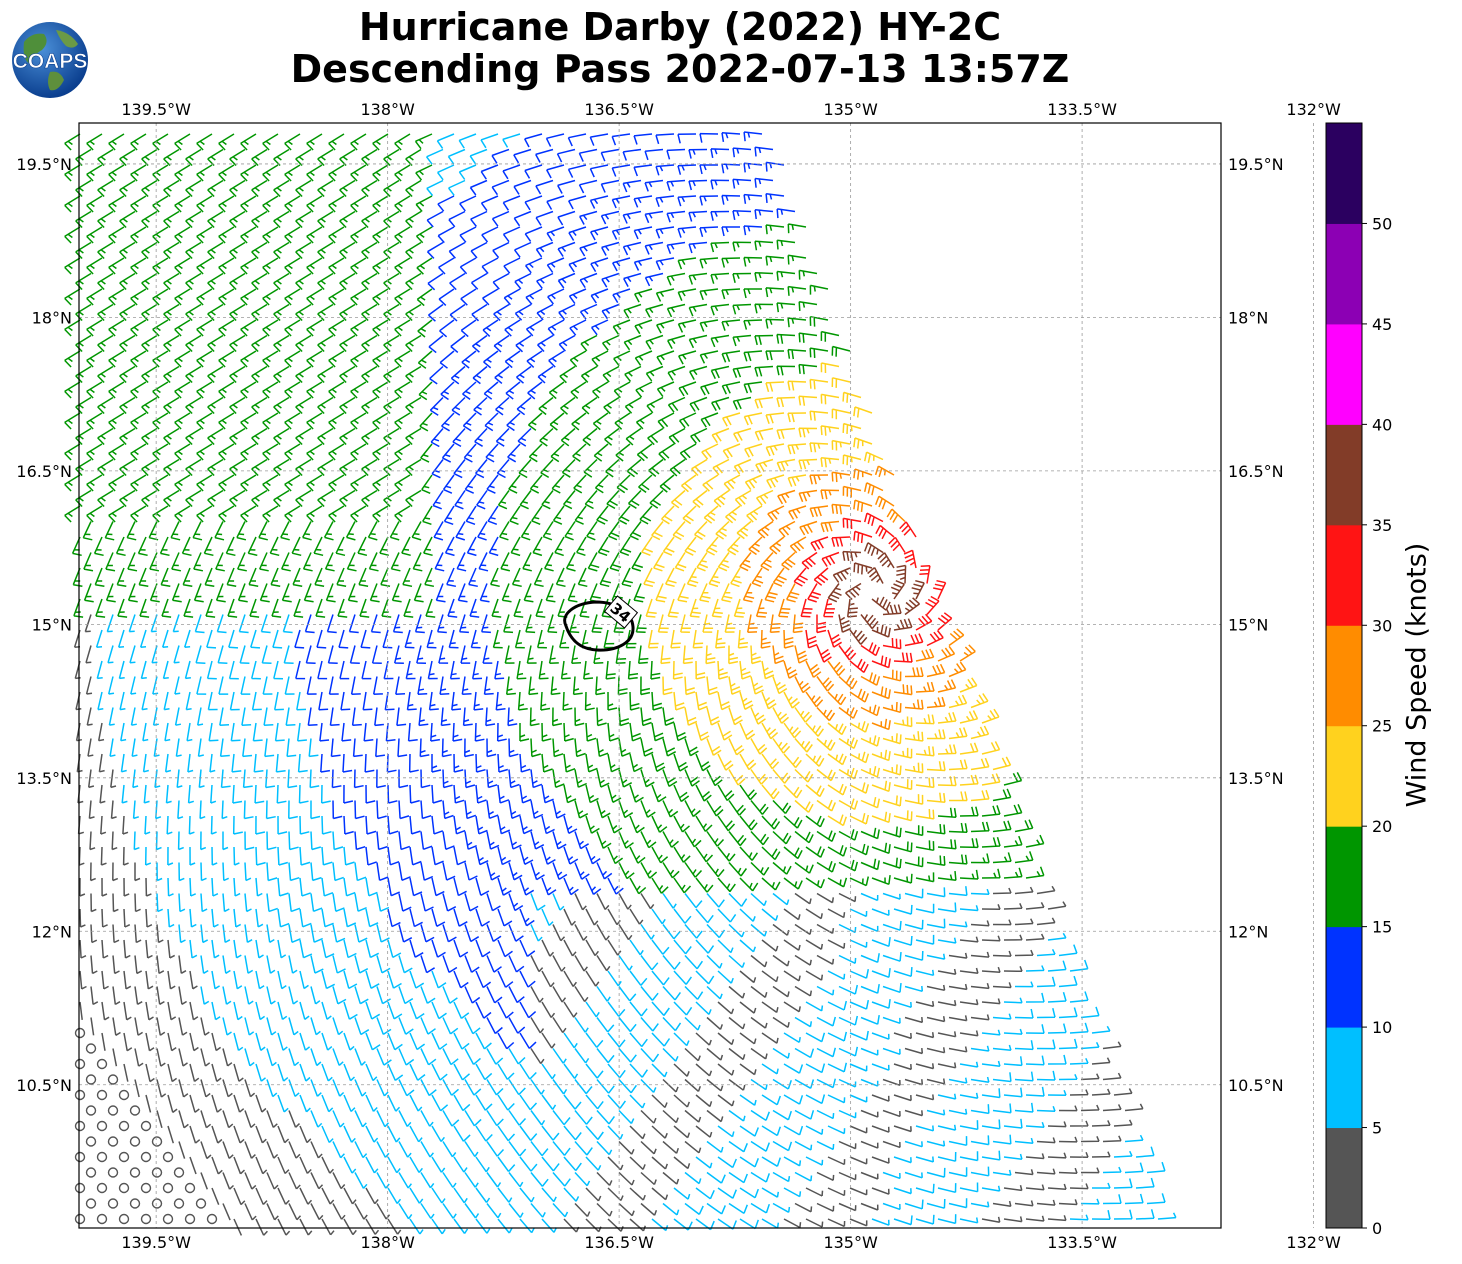  I want to click on lon-tick-label-top: 136.5°W, so click(619, 109).